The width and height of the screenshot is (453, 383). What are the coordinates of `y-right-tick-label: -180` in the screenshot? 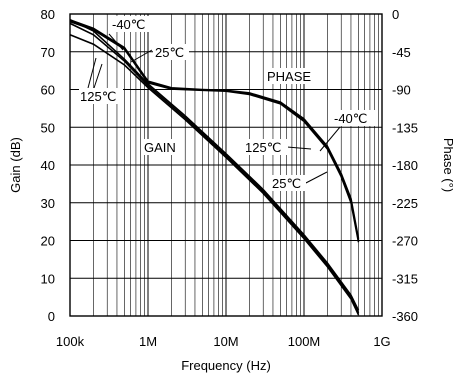 It's located at (405, 165).